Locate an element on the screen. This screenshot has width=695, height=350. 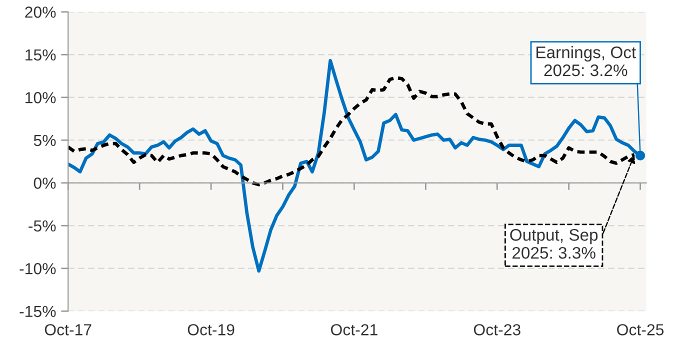
x-tick-label: Oct-23 is located at coordinates (497, 330).